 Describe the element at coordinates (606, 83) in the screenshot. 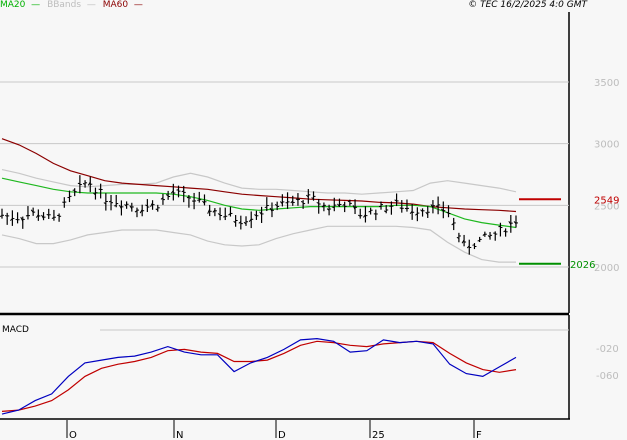

I see `price-y-label: 3500` at that location.